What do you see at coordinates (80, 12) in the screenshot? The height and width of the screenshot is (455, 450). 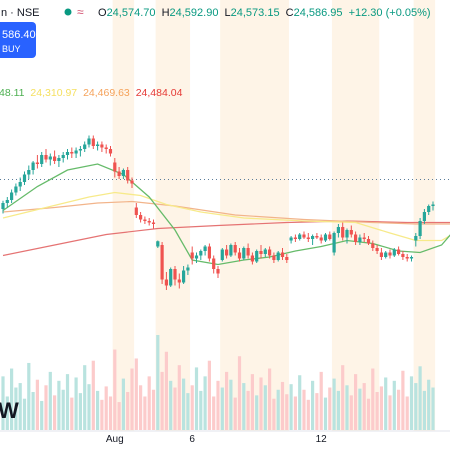 I see `wave-icon: ≈` at bounding box center [80, 12].